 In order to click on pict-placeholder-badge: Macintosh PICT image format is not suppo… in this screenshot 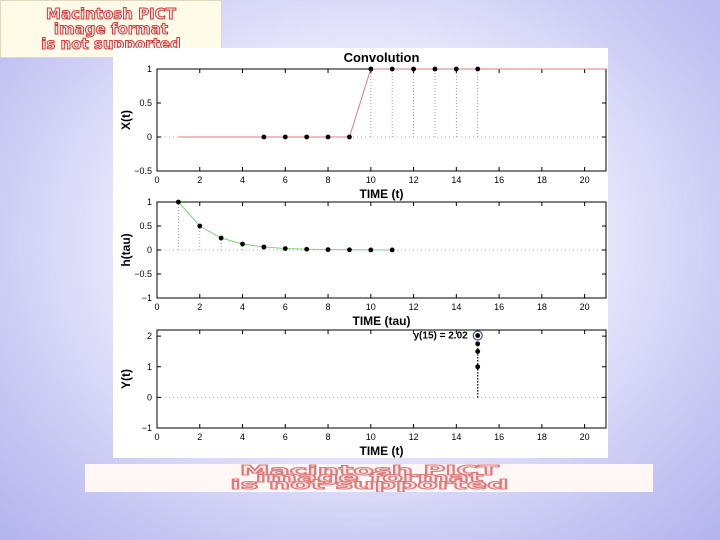, I will do `click(111, 29)`.